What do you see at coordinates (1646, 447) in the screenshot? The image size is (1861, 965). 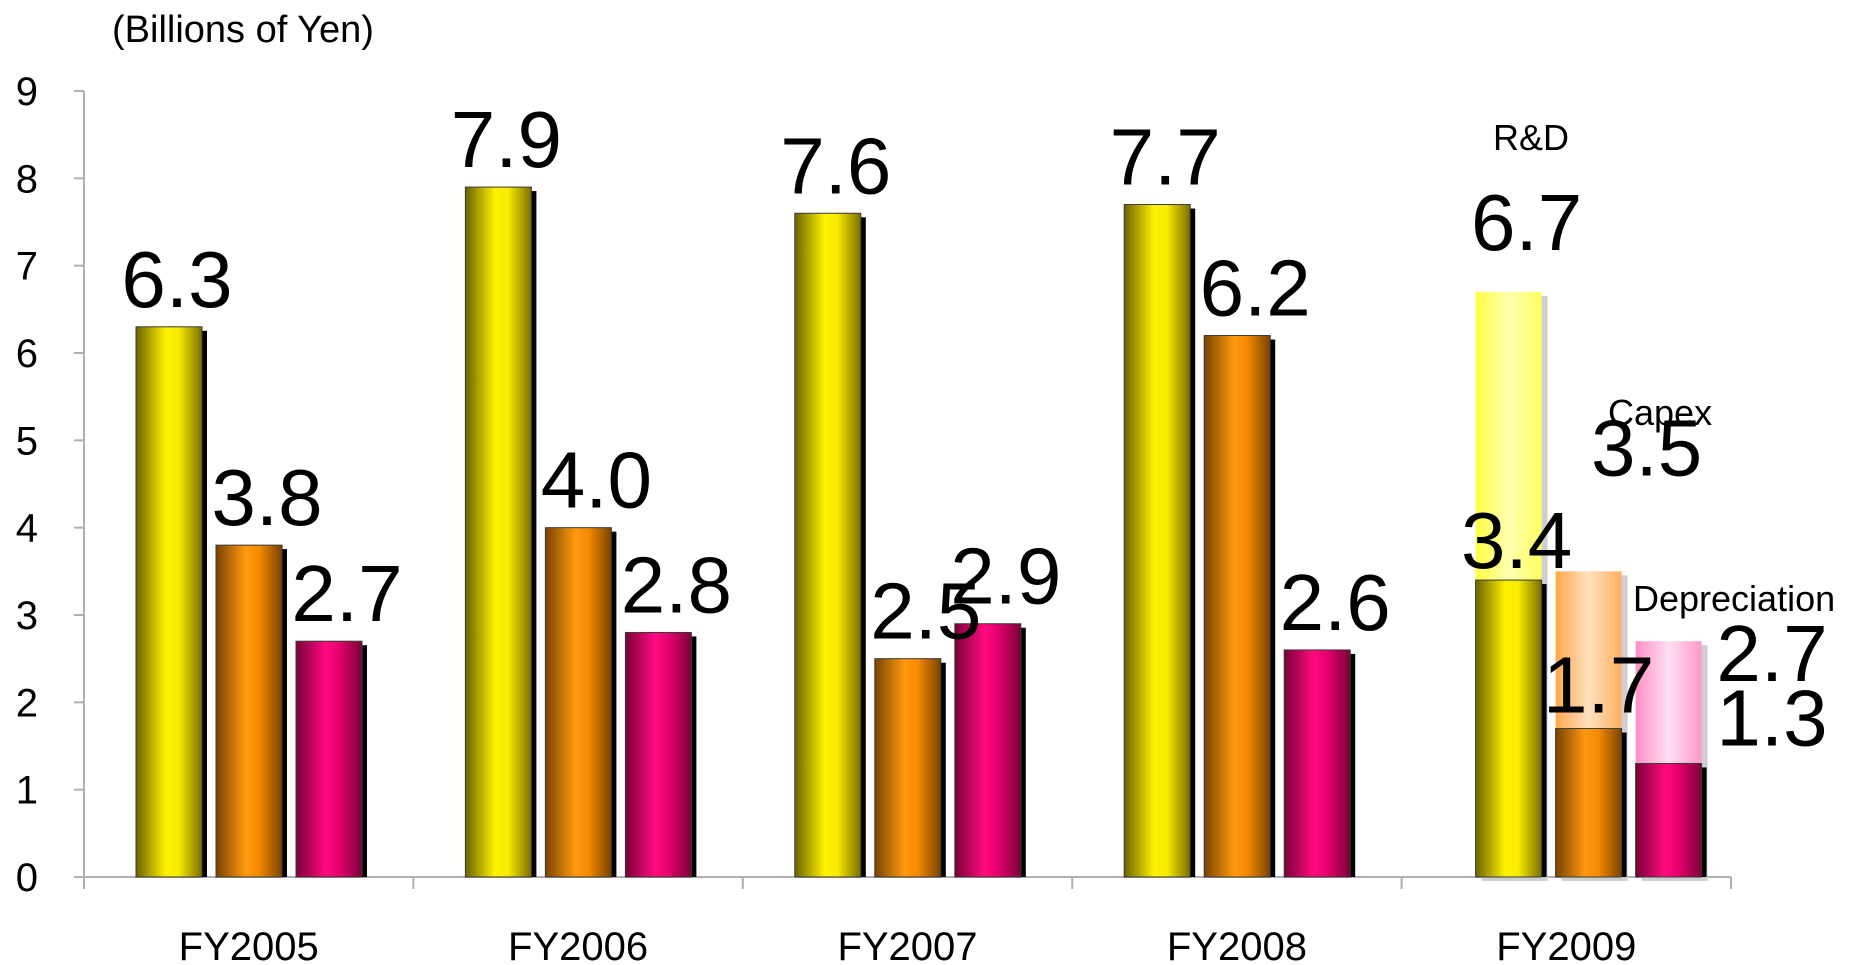 I see `plan-data-label: 3.5` at bounding box center [1646, 447].